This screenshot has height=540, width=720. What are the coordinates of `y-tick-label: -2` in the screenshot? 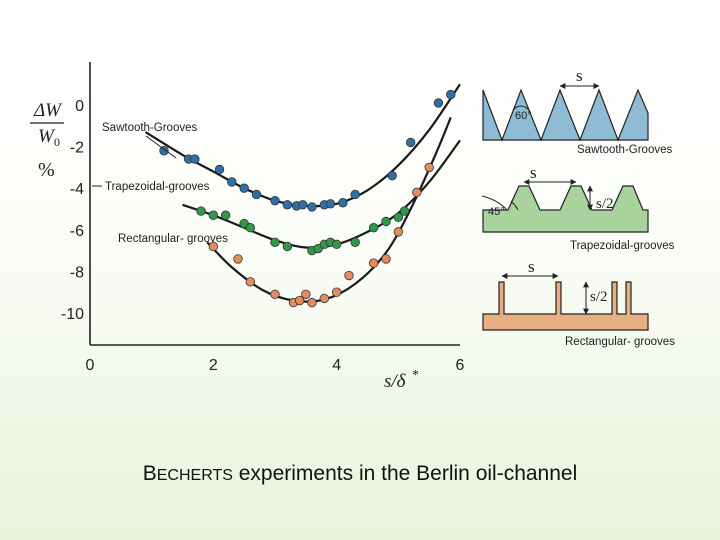 It's located at (77, 148).